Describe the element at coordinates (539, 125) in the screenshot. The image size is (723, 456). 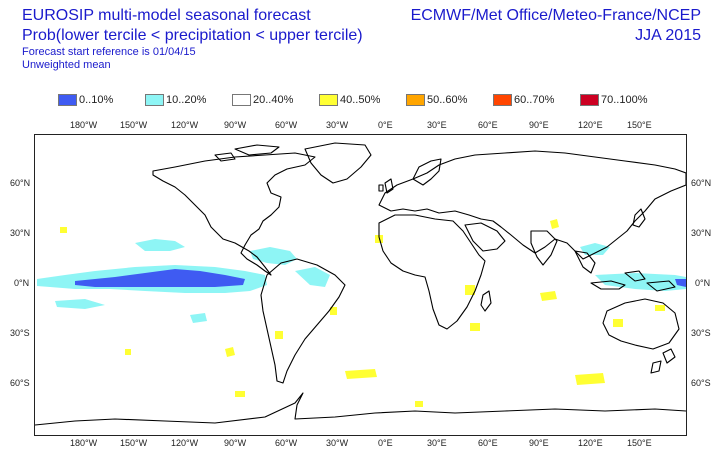
I see `lon-tick-top: 90°E` at that location.